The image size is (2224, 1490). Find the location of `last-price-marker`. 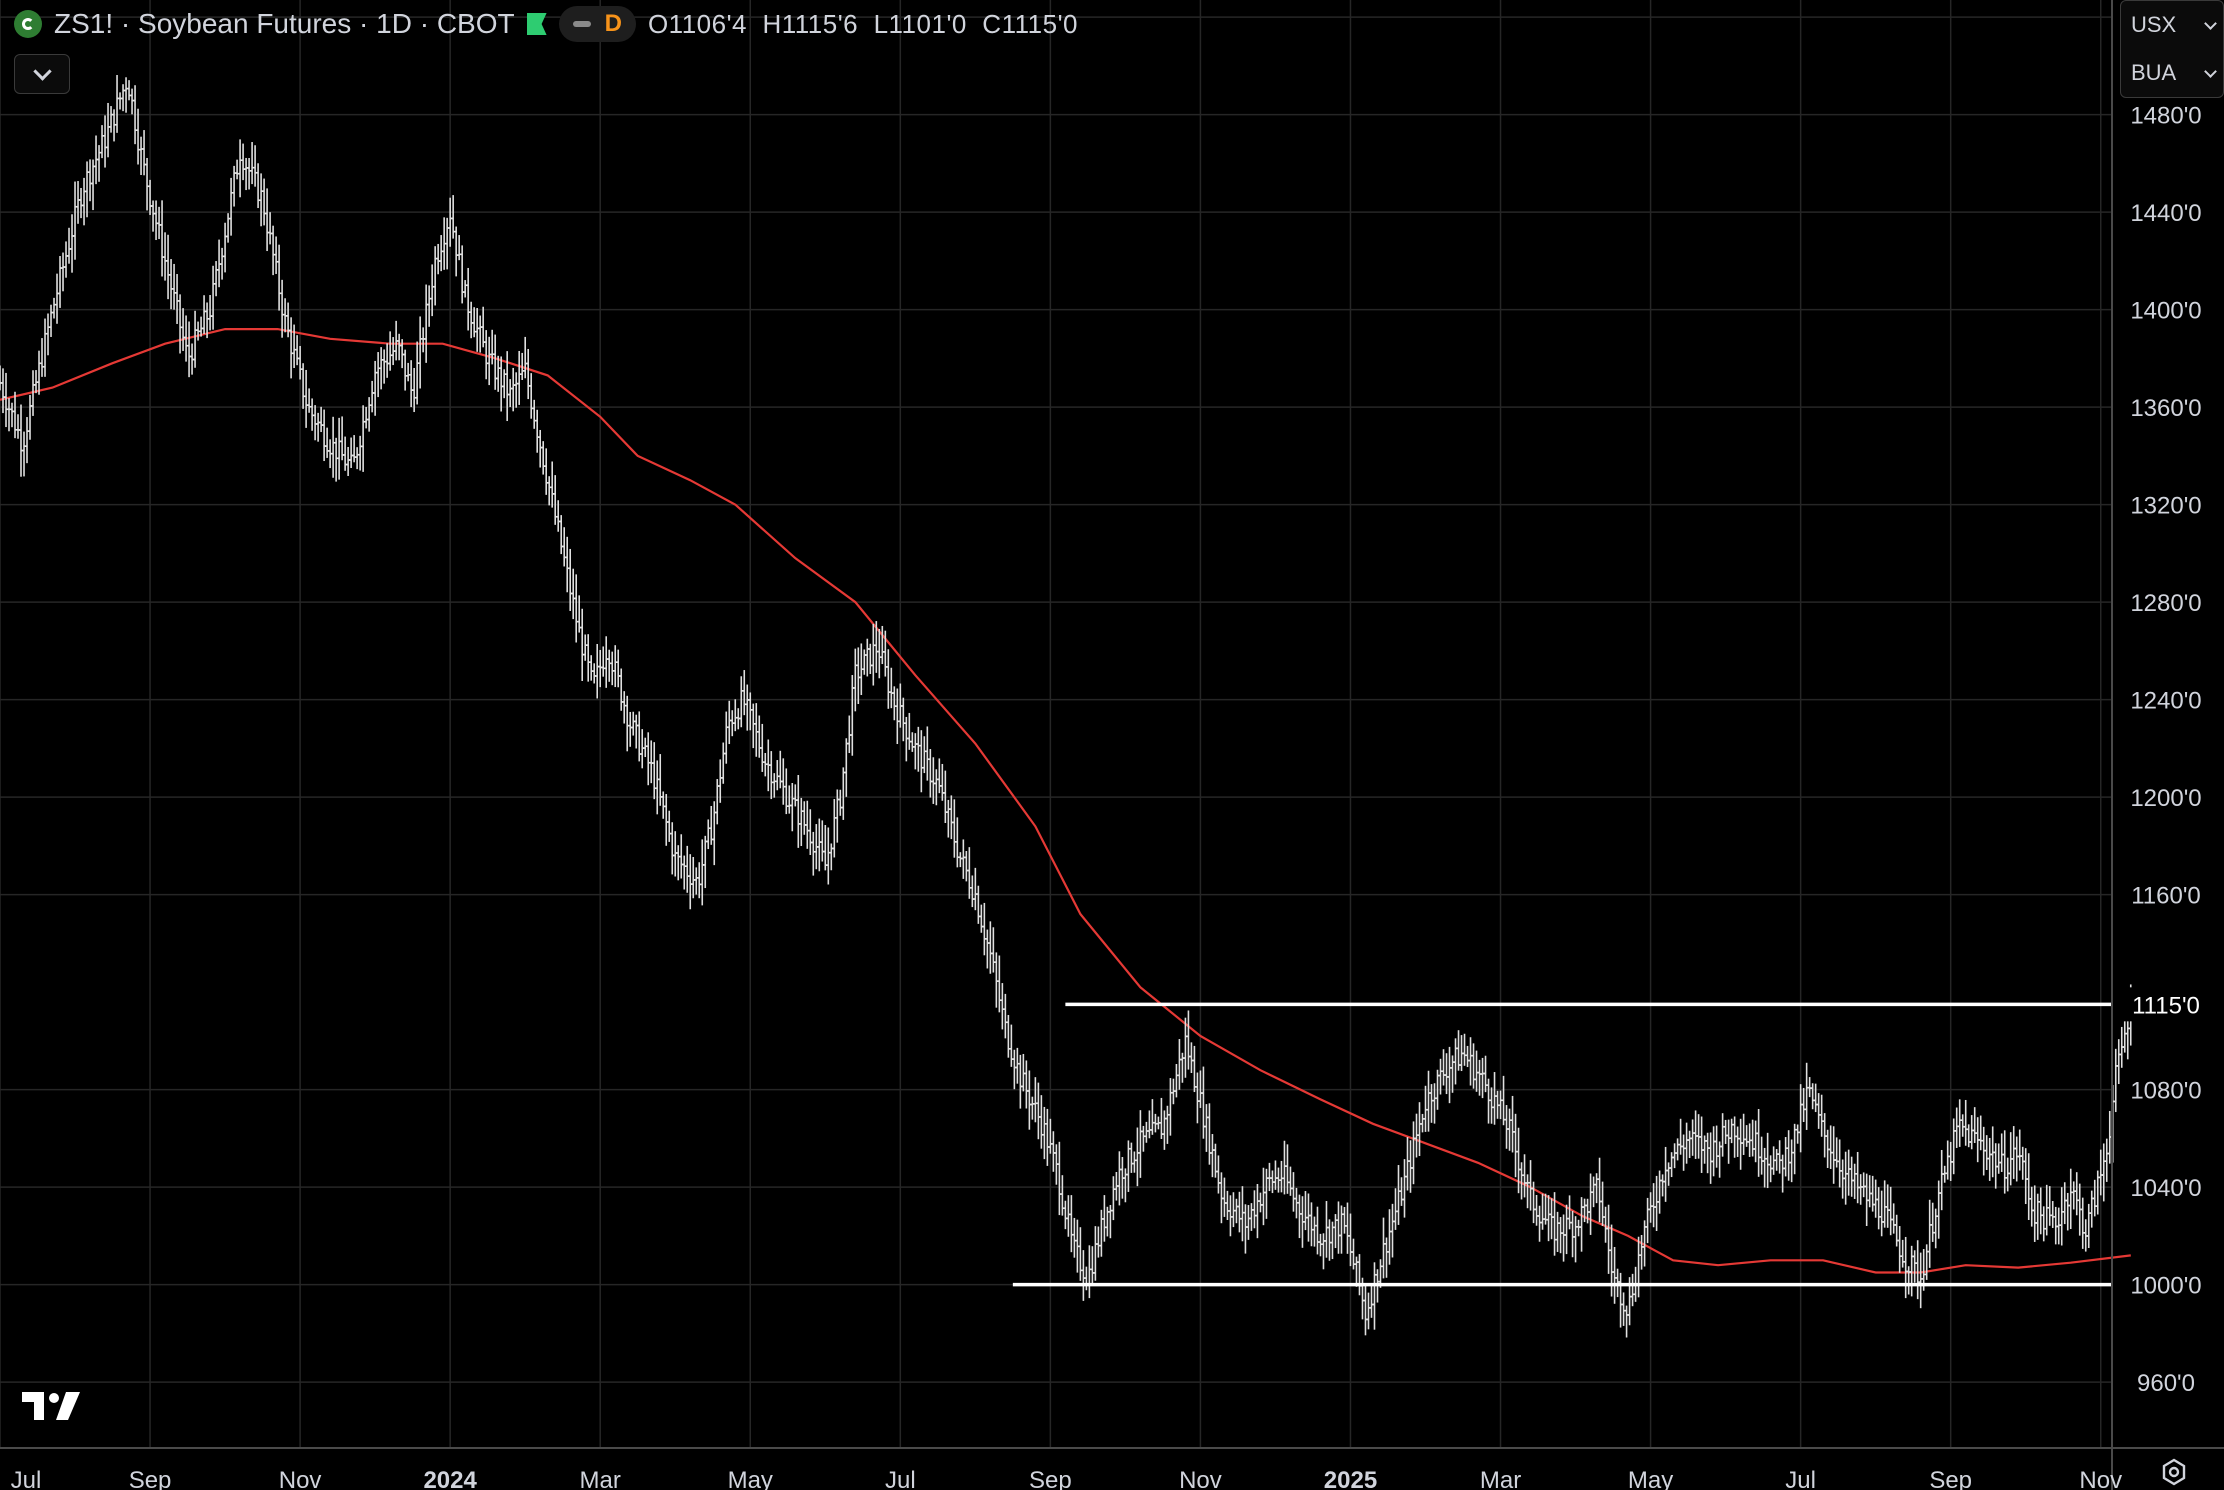

last-price-marker is located at coordinates (2168, 1004).